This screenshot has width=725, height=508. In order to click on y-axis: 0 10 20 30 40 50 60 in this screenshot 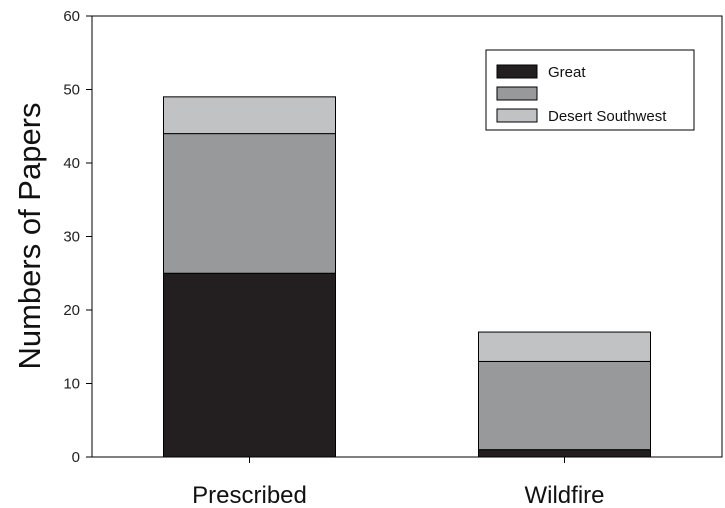, I will do `click(77, 237)`.